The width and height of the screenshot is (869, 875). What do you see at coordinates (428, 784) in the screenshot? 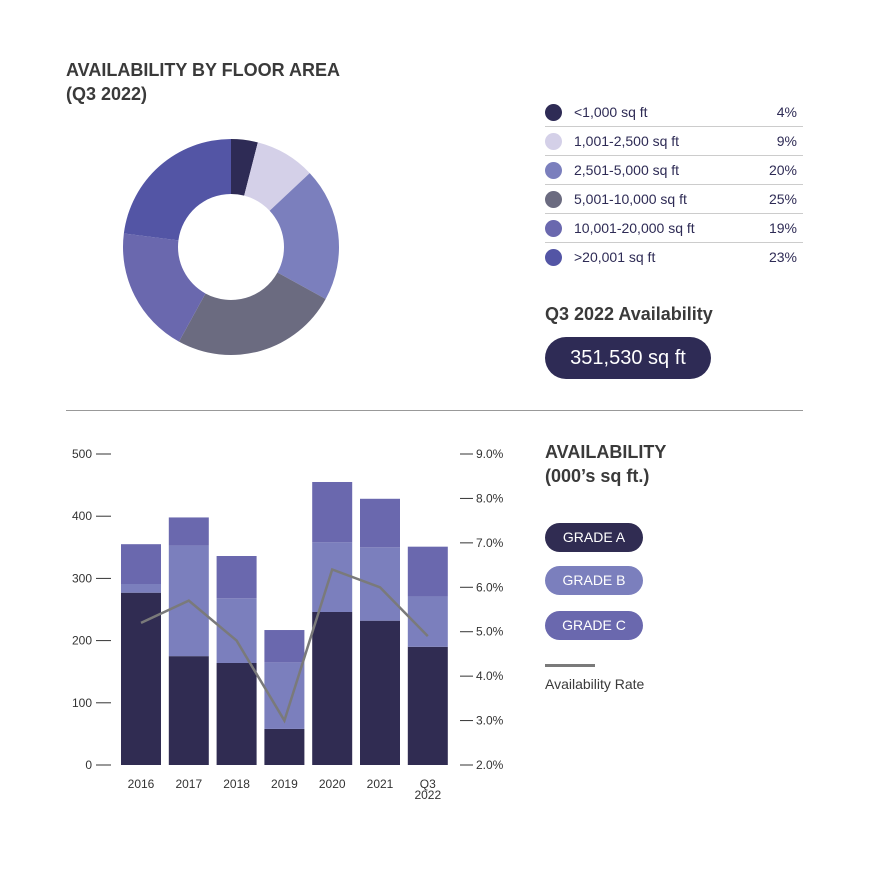
I see `x-tick-label: Q3` at bounding box center [428, 784].